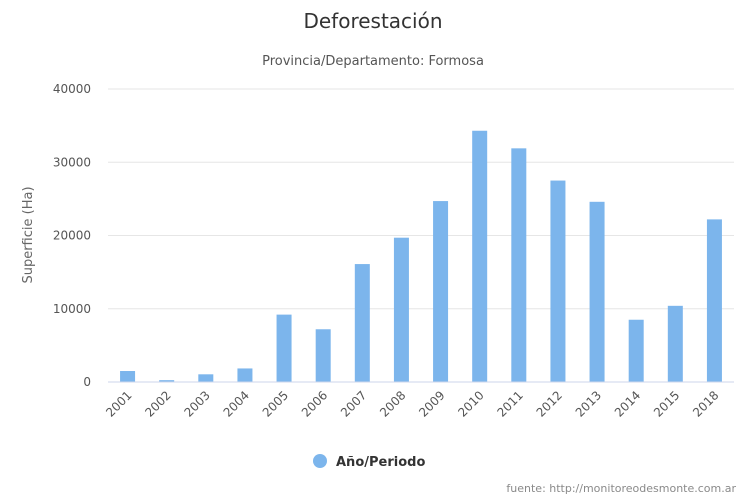  I want to click on bar-2011, so click(519, 265).